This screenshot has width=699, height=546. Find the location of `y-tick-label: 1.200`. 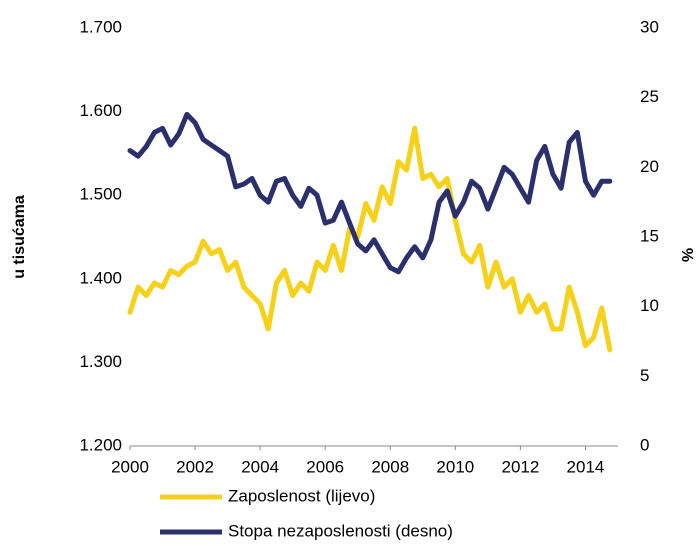

y-tick-label: 1.200 is located at coordinates (100, 444).